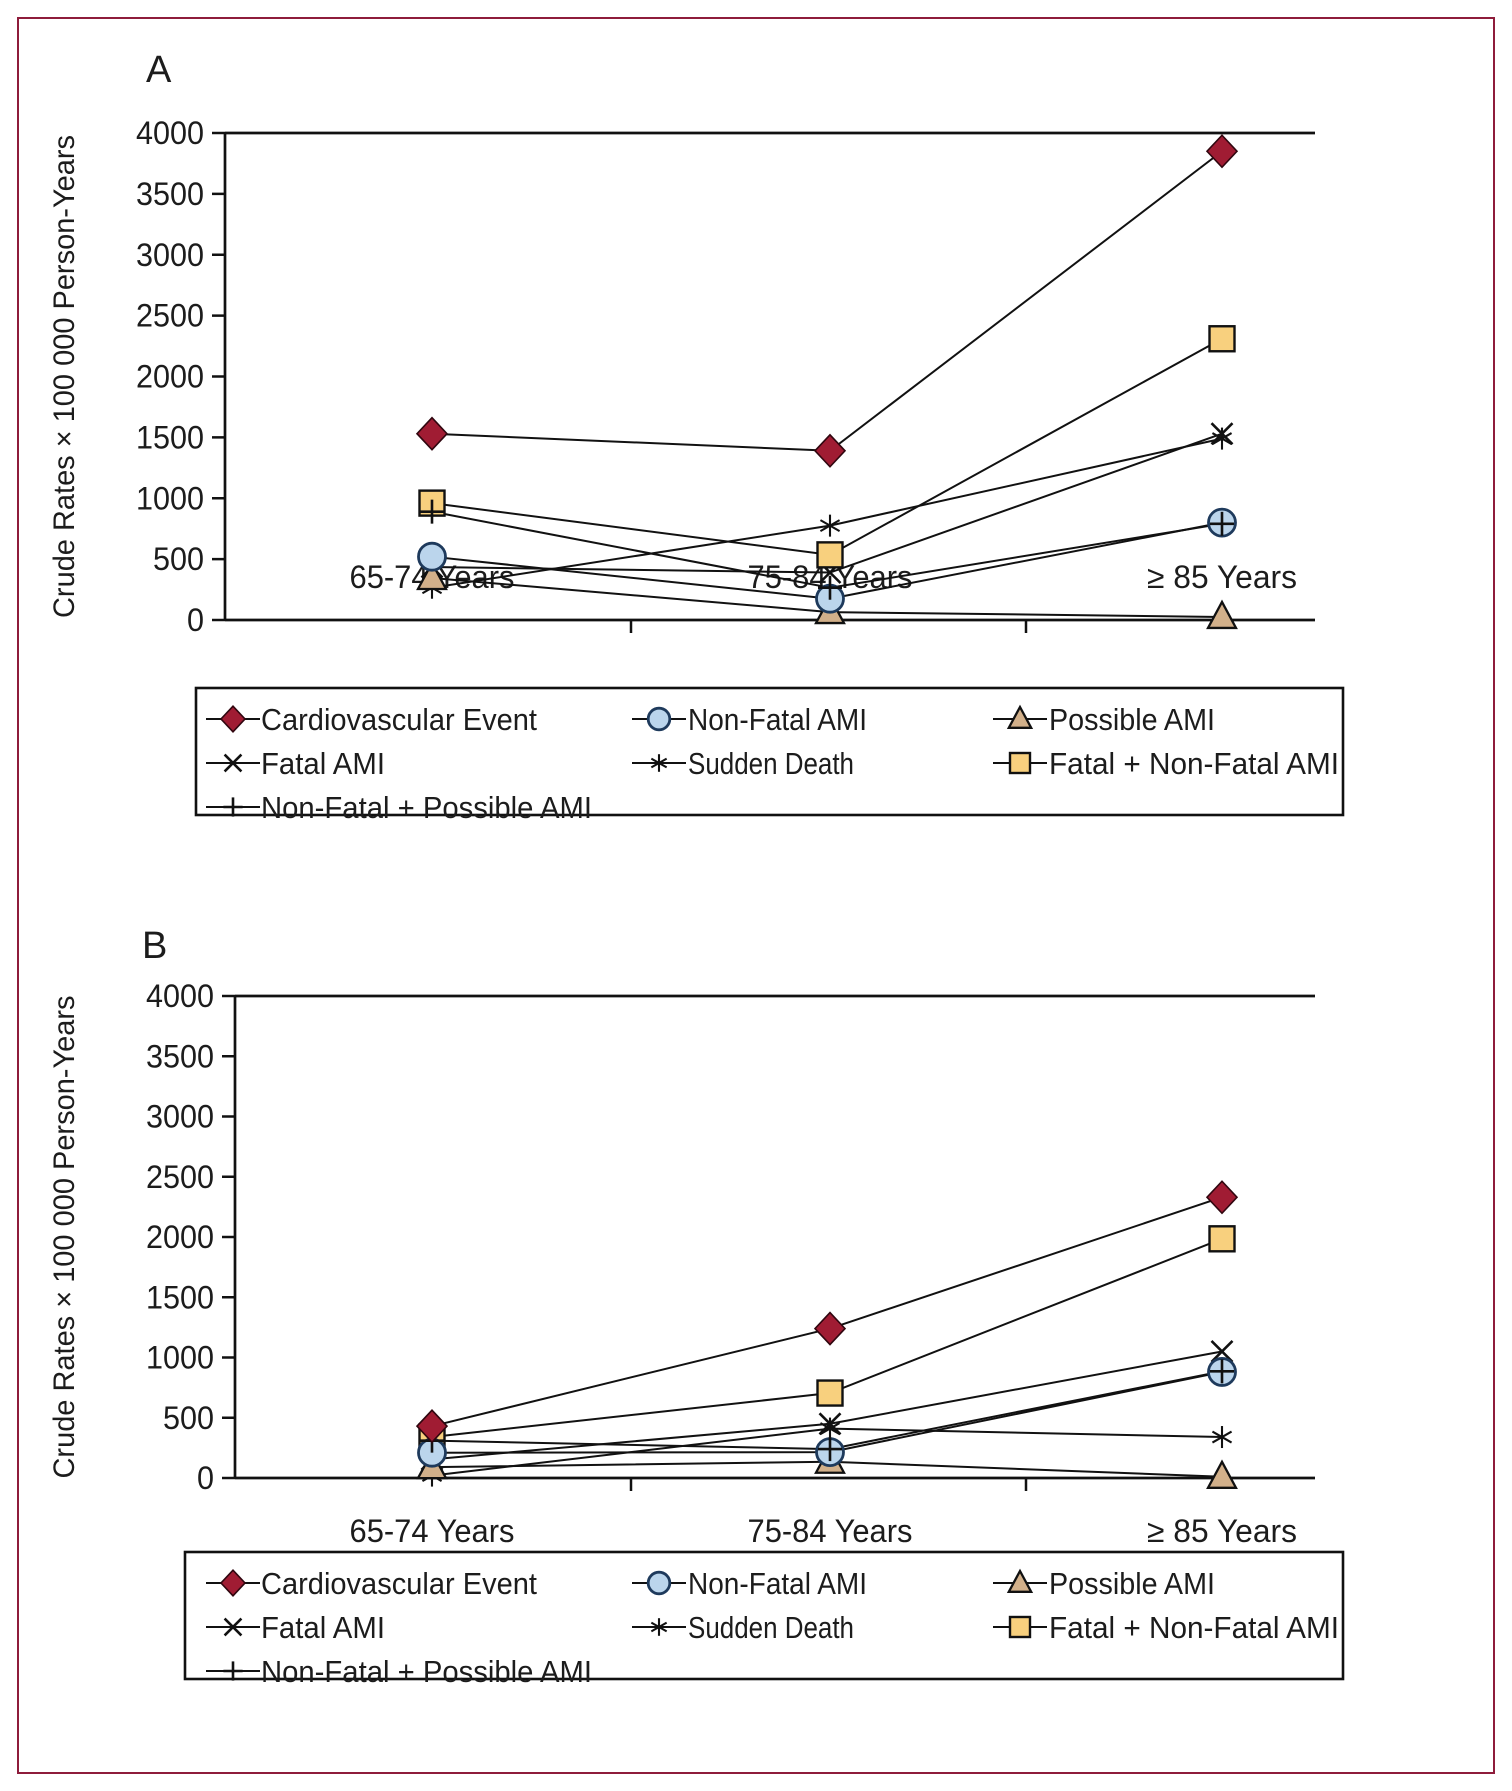 This screenshot has width=1512, height=1791. Describe the element at coordinates (432, 556) in the screenshot. I see `circle-marker-non-fatal-ami` at that location.